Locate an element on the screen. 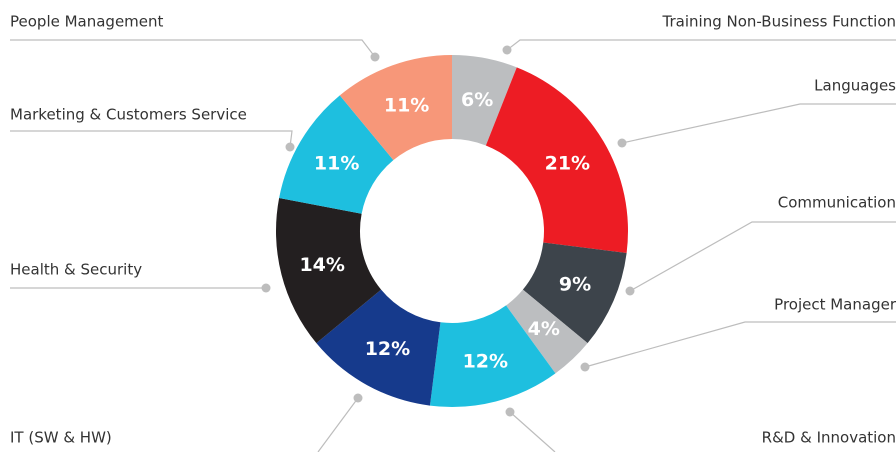 The width and height of the screenshot is (896, 452). value-label: 4% is located at coordinates (544, 329).